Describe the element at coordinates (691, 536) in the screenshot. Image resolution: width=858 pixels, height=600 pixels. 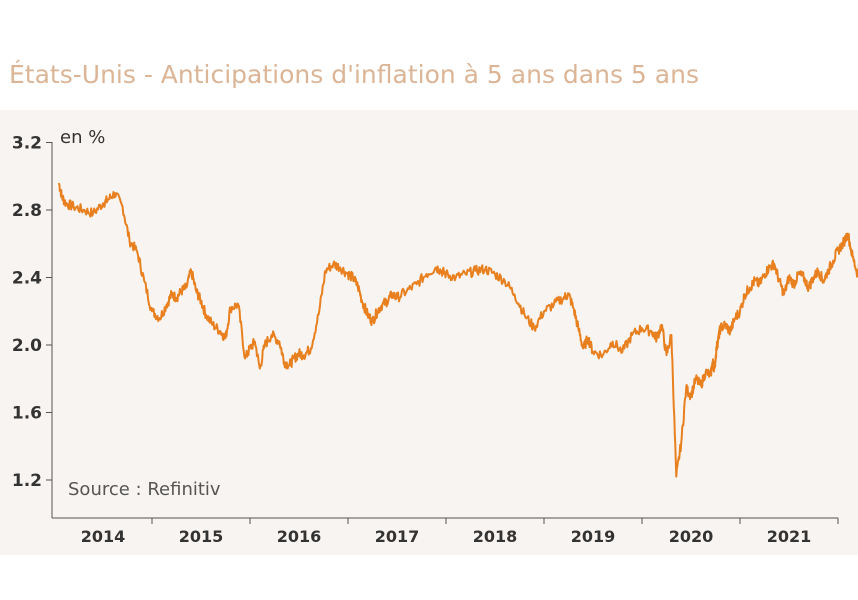
I see `x-tick-label: 2020` at that location.